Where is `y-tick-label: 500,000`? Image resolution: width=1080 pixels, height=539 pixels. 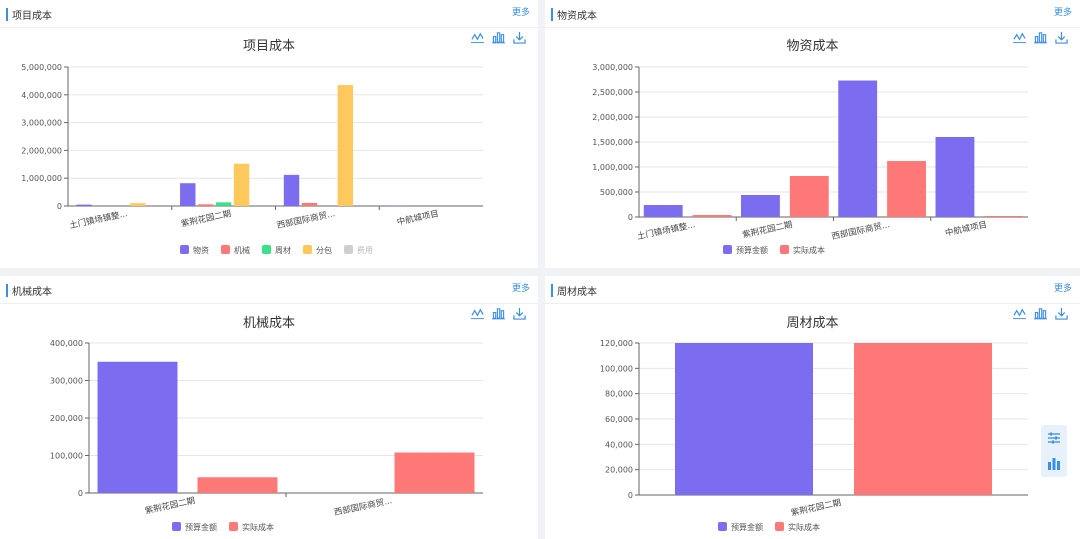
y-tick-label: 500,000 is located at coordinates (616, 192).